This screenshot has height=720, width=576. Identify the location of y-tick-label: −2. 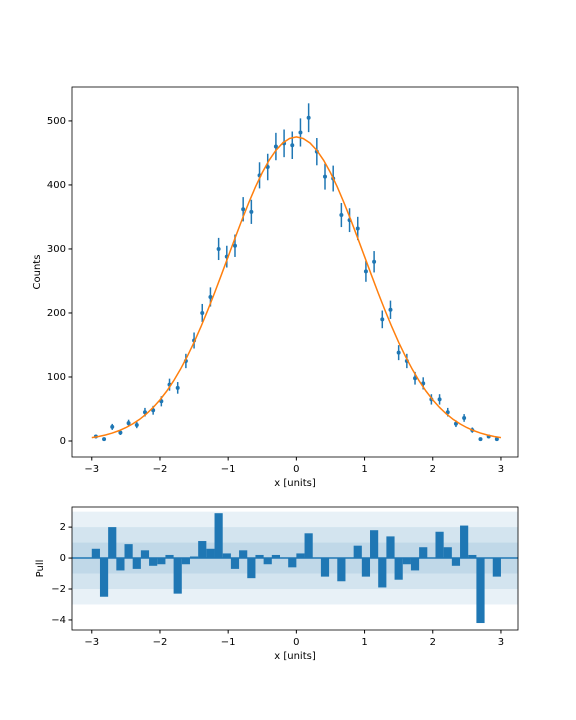
(58, 589).